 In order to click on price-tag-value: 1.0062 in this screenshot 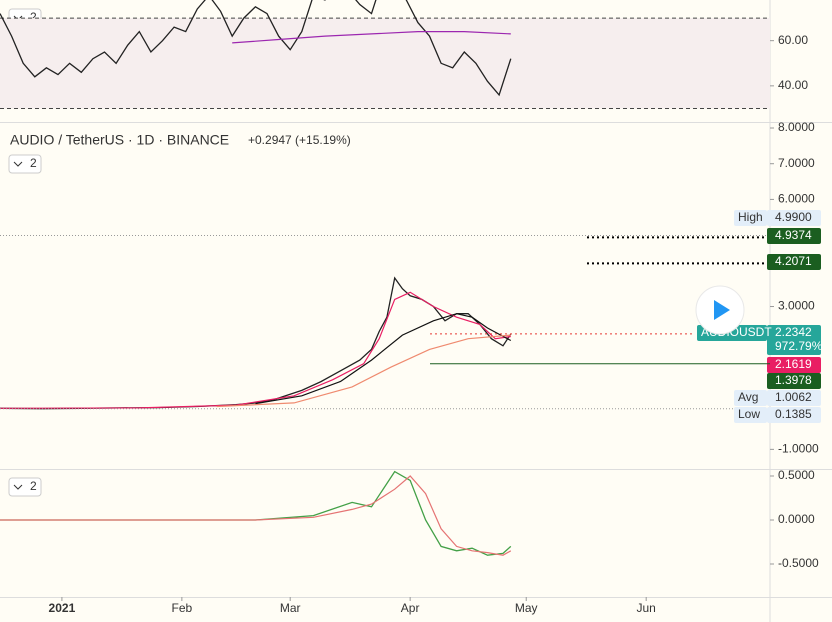, I will do `click(793, 397)`.